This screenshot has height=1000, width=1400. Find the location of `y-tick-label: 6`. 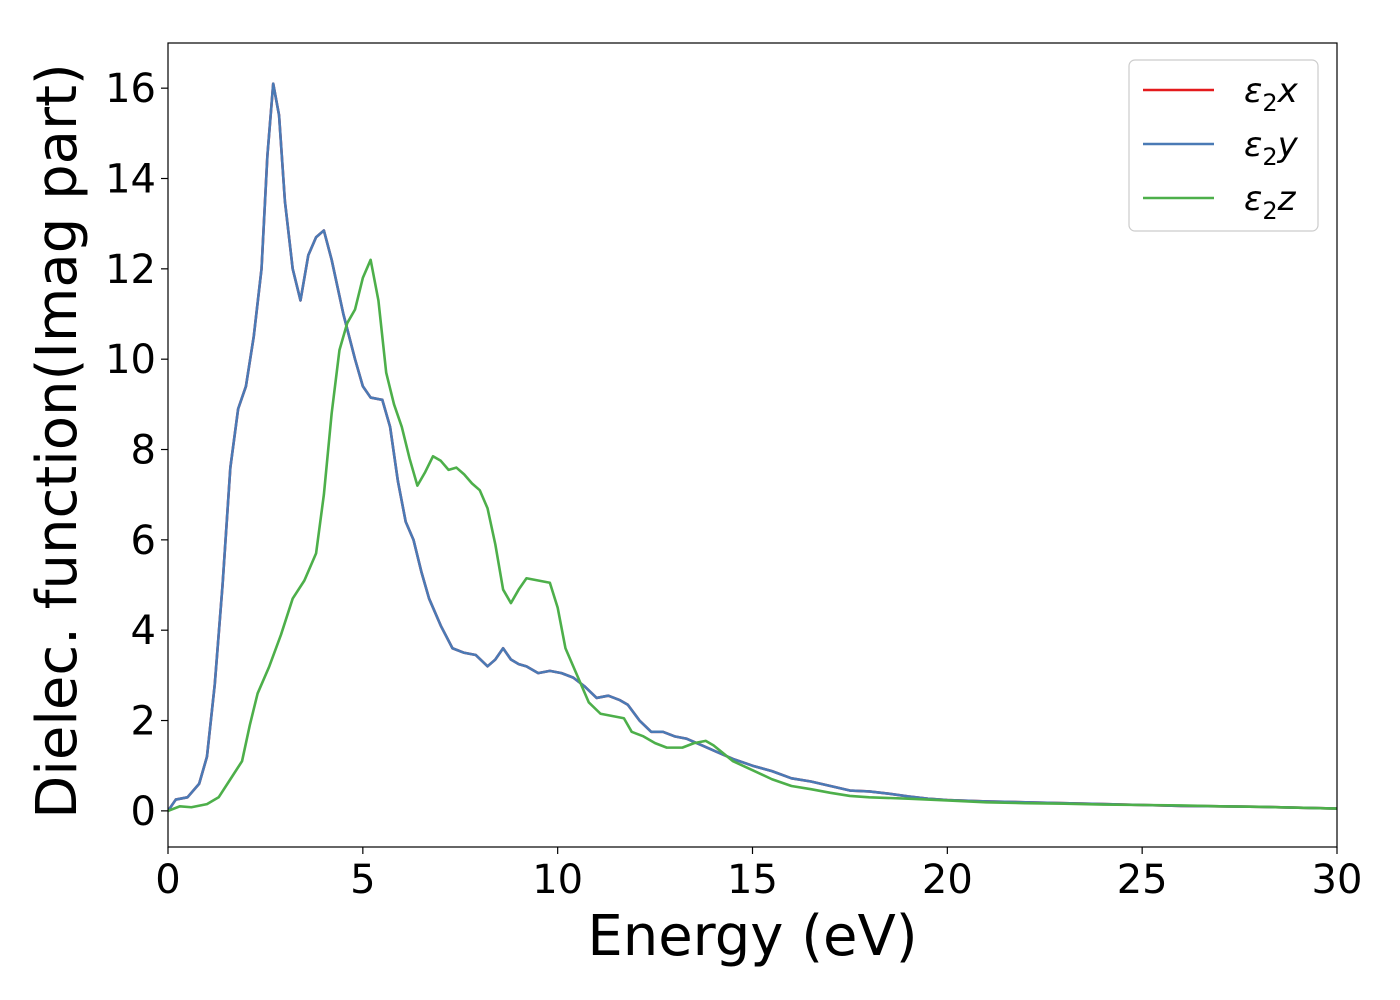

y-tick-label: 6 is located at coordinates (143, 541).